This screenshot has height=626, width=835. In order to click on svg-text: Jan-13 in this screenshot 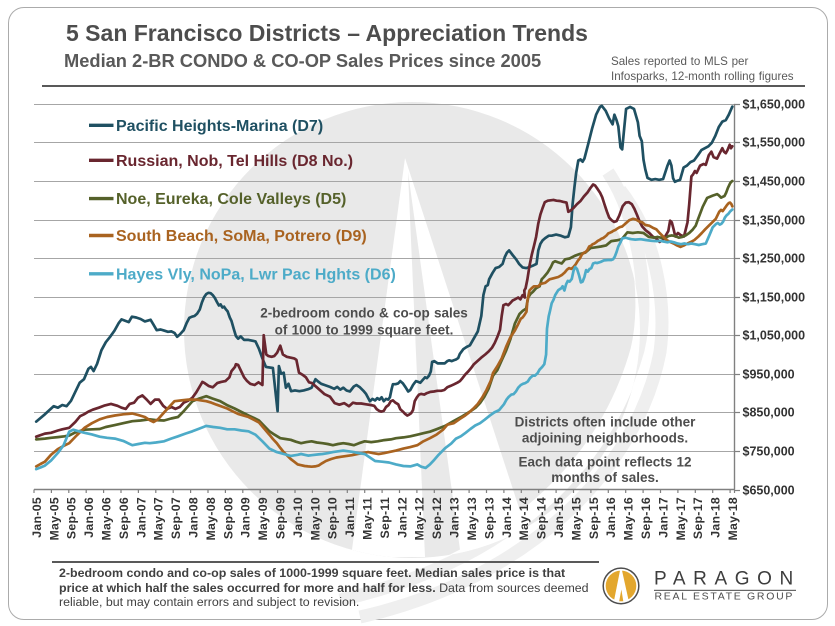, I will do `click(455, 517)`.